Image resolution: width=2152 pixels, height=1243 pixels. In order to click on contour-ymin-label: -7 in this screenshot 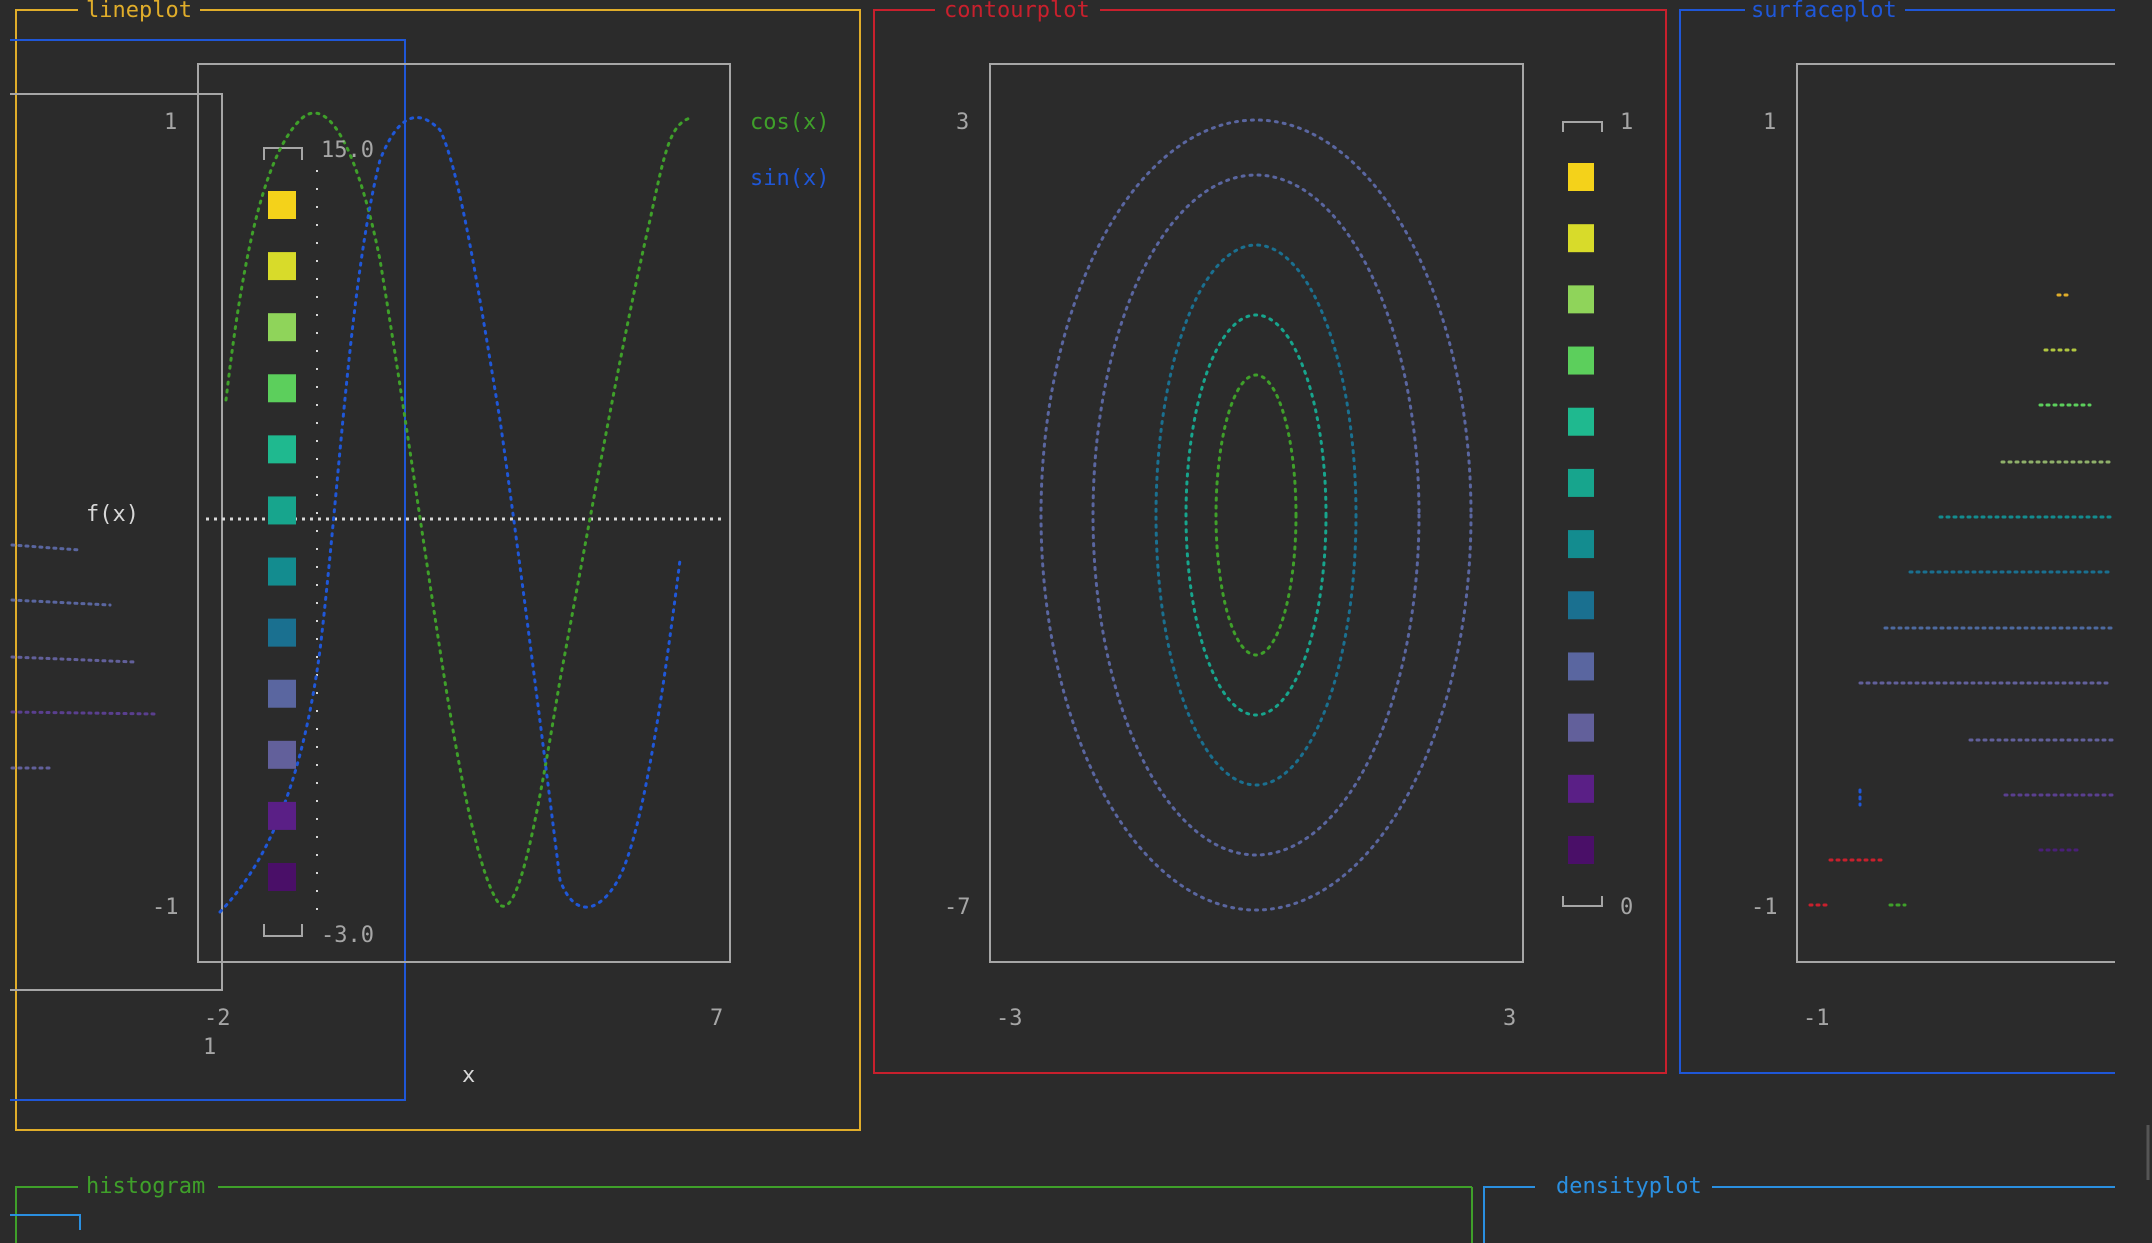, I will do `click(957, 907)`.